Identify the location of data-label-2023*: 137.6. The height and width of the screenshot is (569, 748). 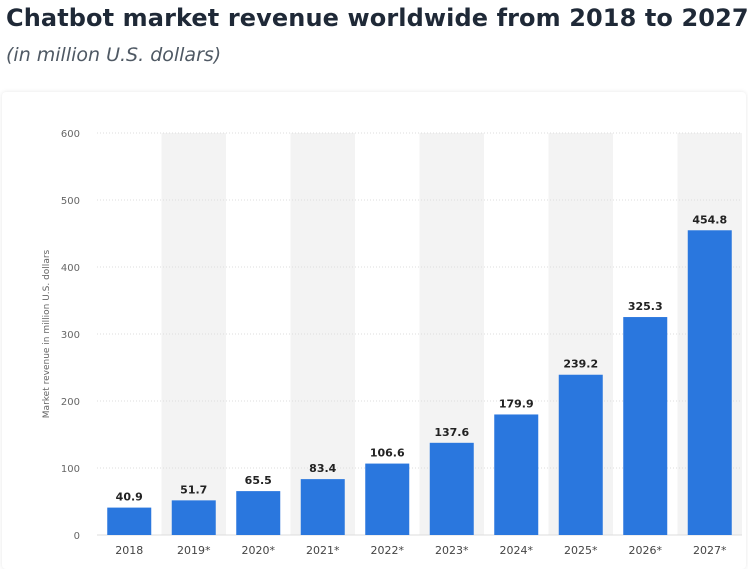
(451, 432).